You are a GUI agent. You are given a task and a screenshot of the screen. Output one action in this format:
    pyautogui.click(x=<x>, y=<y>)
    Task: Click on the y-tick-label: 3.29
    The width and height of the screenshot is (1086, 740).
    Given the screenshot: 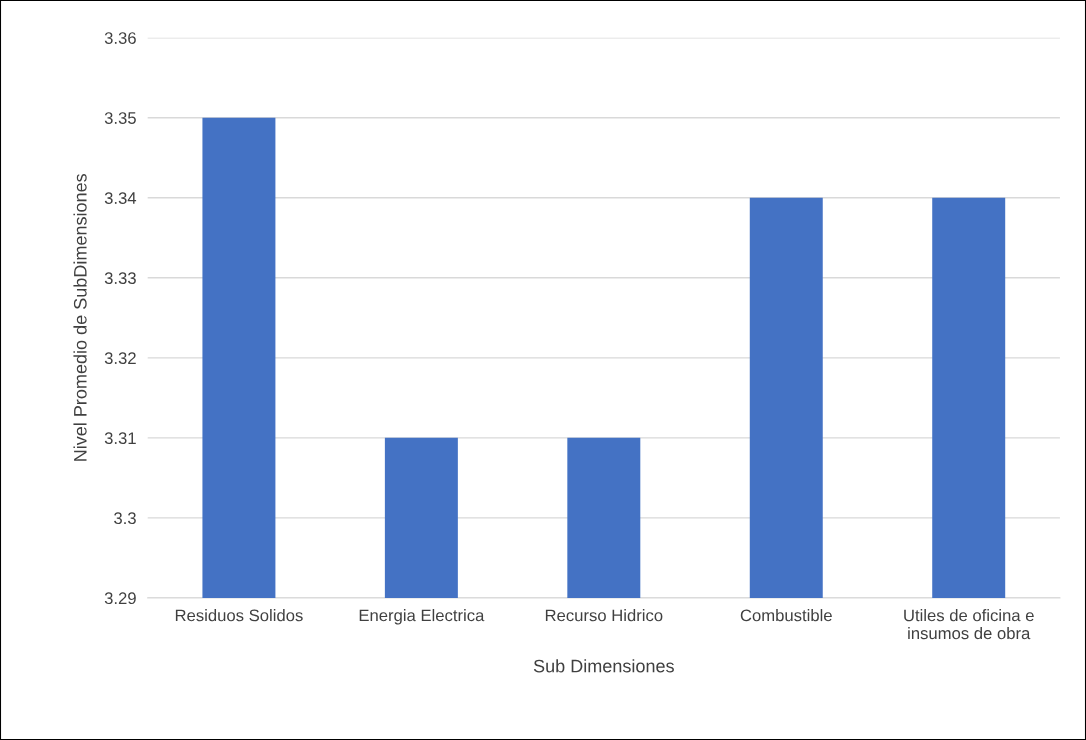 What is the action you would take?
    pyautogui.click(x=120, y=598)
    